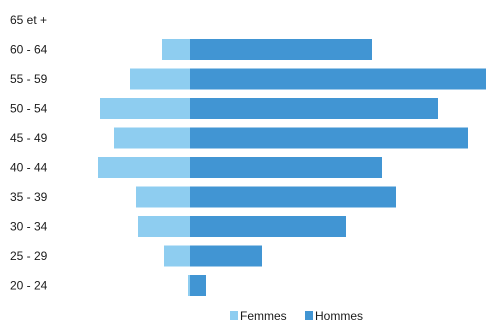  I want to click on tick-label-35-39: 35 - 39, so click(29, 197).